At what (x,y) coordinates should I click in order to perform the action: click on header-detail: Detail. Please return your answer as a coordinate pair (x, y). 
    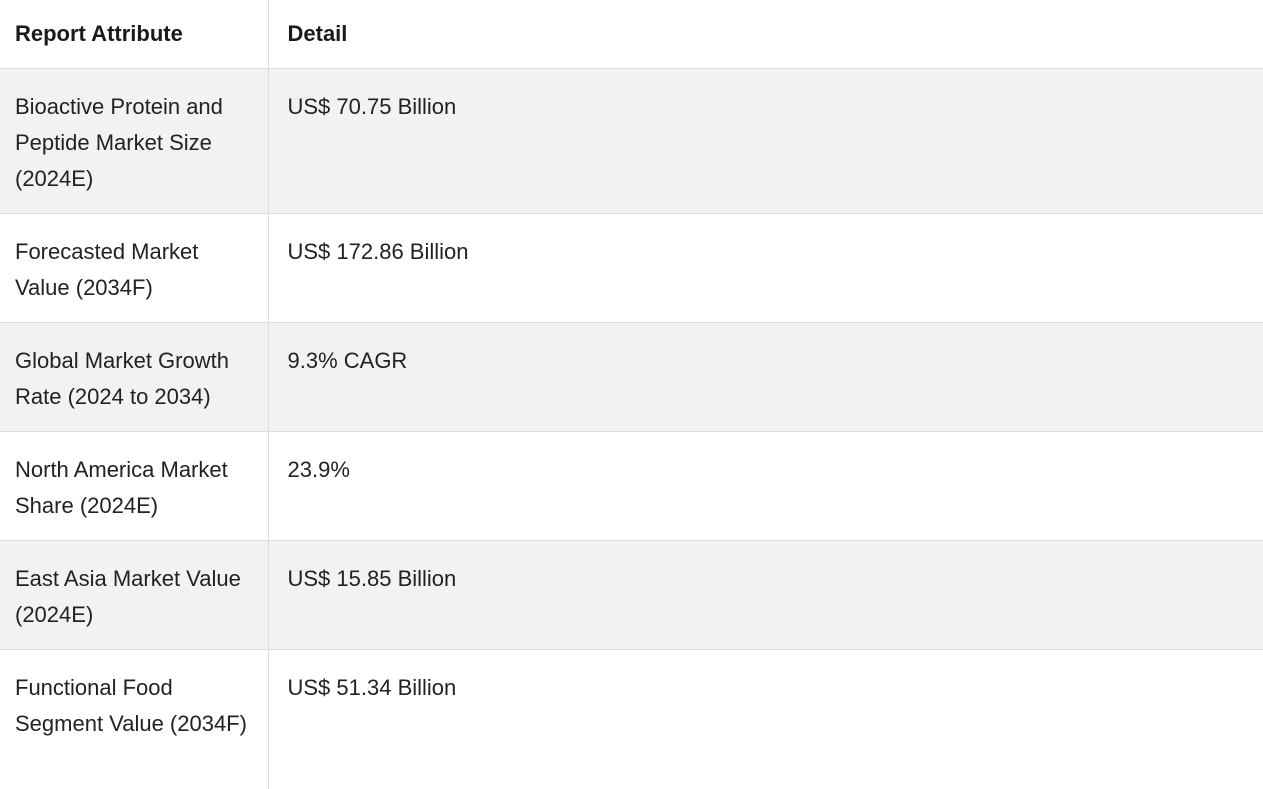
    Looking at the image, I should click on (765, 34).